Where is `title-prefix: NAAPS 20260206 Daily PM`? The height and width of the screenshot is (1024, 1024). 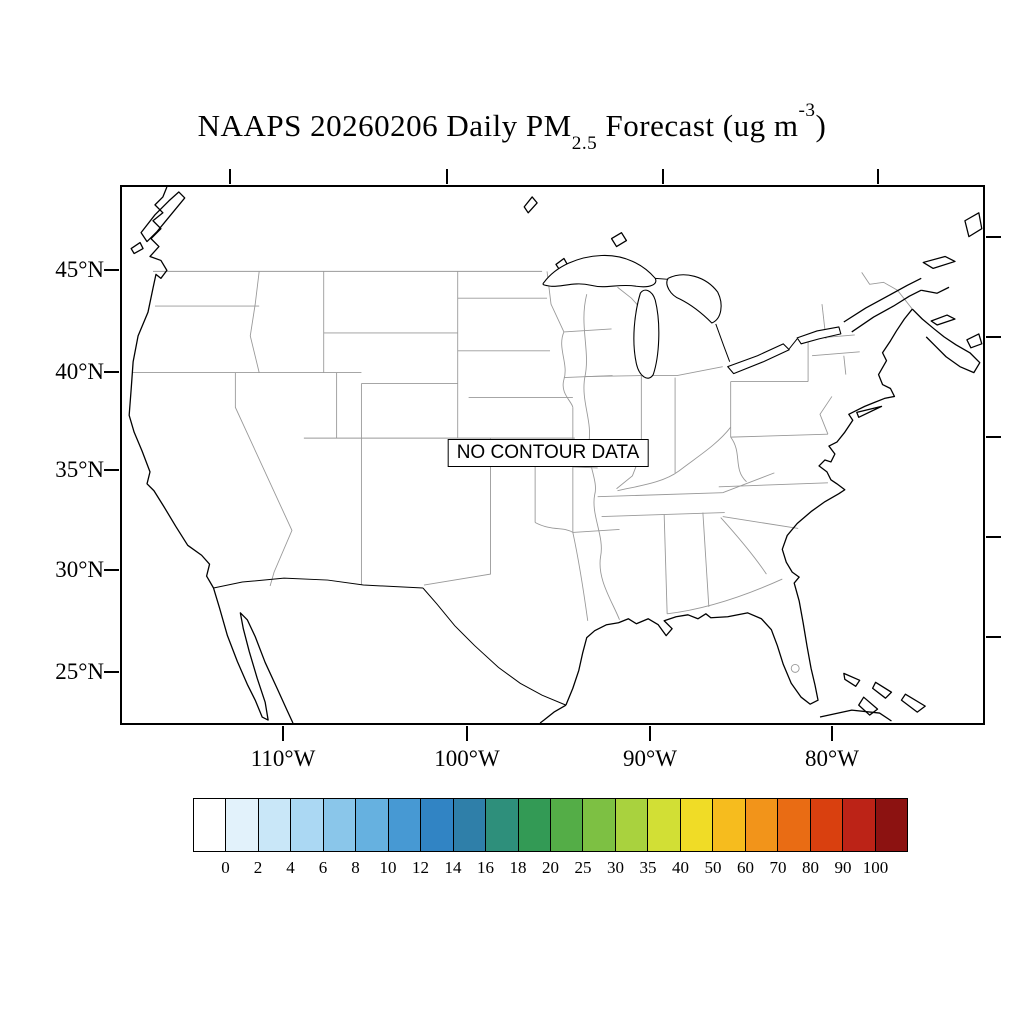 title-prefix: NAAPS 20260206 Daily PM is located at coordinates (384, 125).